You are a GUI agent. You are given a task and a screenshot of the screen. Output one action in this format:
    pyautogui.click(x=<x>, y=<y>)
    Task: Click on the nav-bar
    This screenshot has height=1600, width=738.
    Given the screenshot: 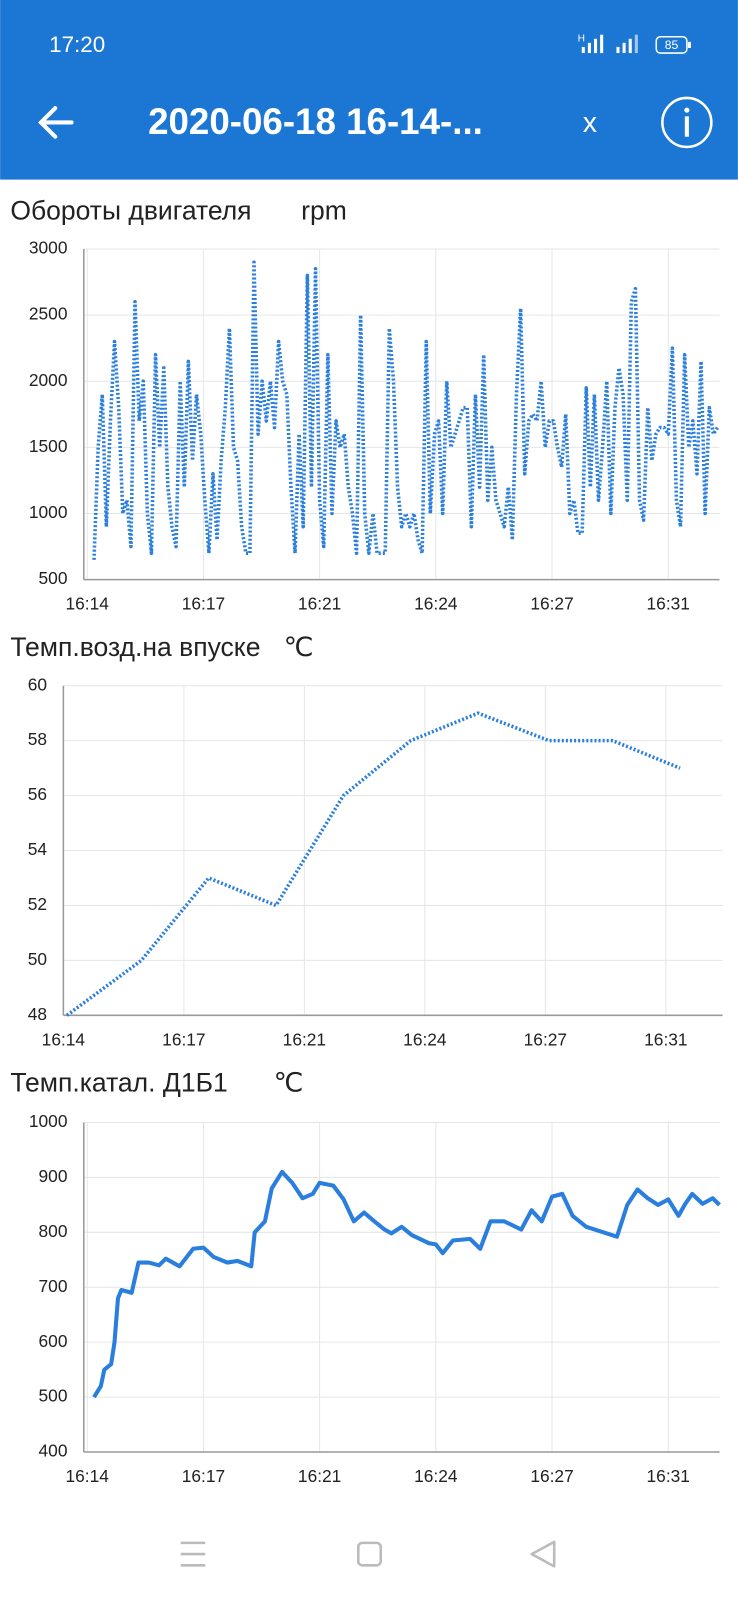 What is the action you would take?
    pyautogui.click(x=368, y=1554)
    